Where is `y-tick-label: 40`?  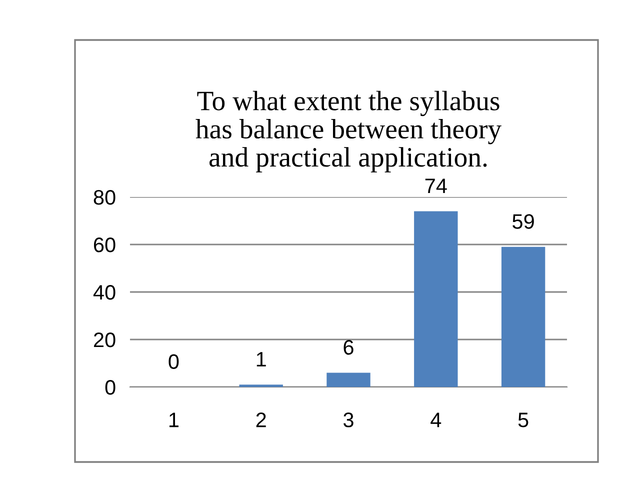
y-tick-label: 40 is located at coordinates (104, 292).